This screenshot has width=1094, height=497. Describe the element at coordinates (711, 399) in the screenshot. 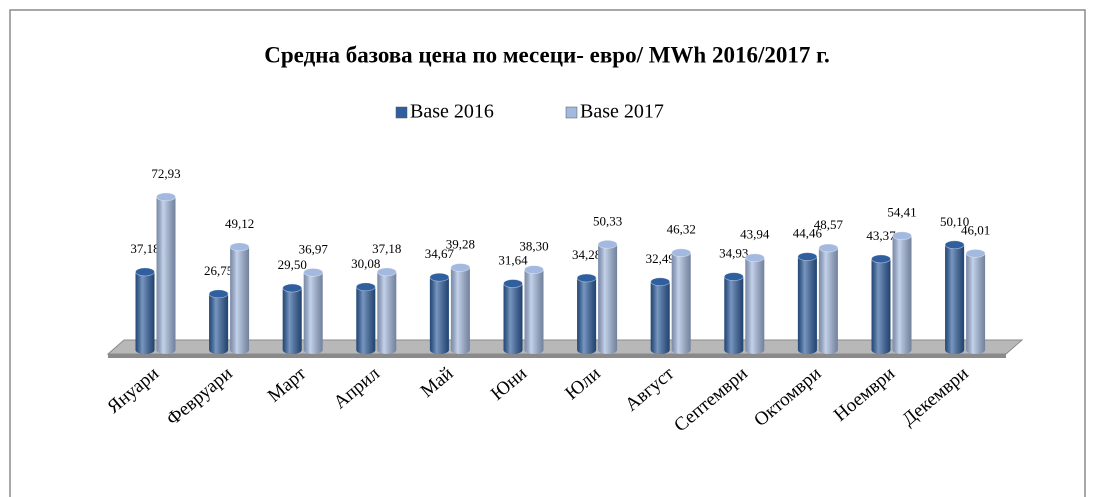

I see `x-tick-label: Септември` at that location.